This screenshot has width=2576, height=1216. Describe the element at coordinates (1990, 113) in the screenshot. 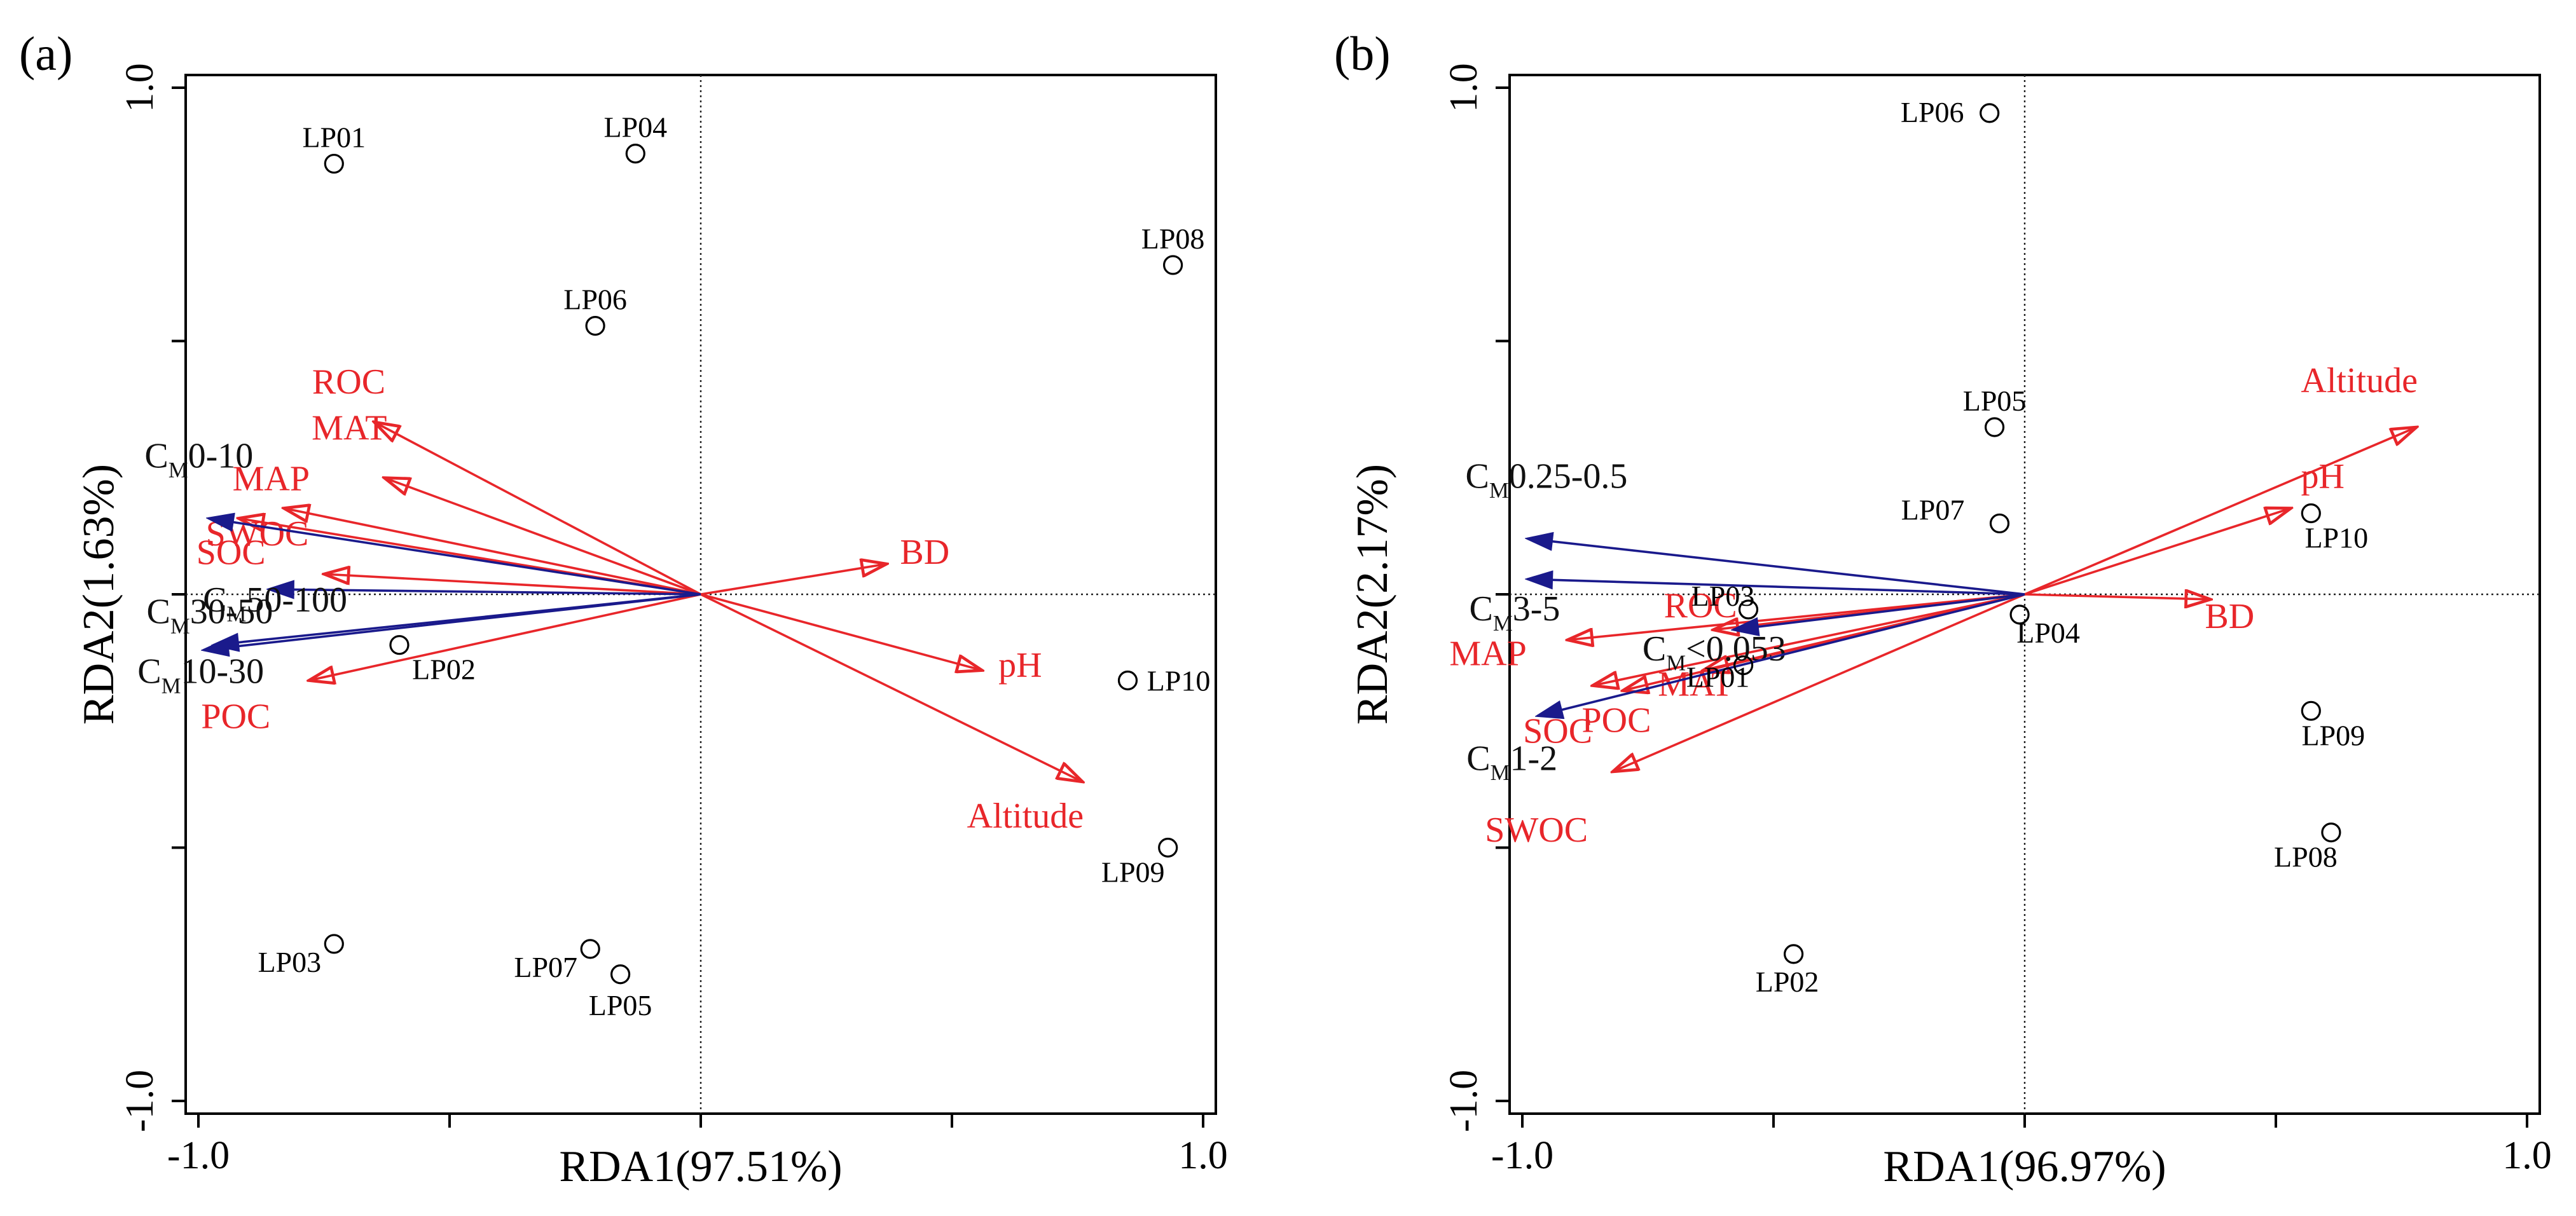

I see `site-lp06-marker` at that location.